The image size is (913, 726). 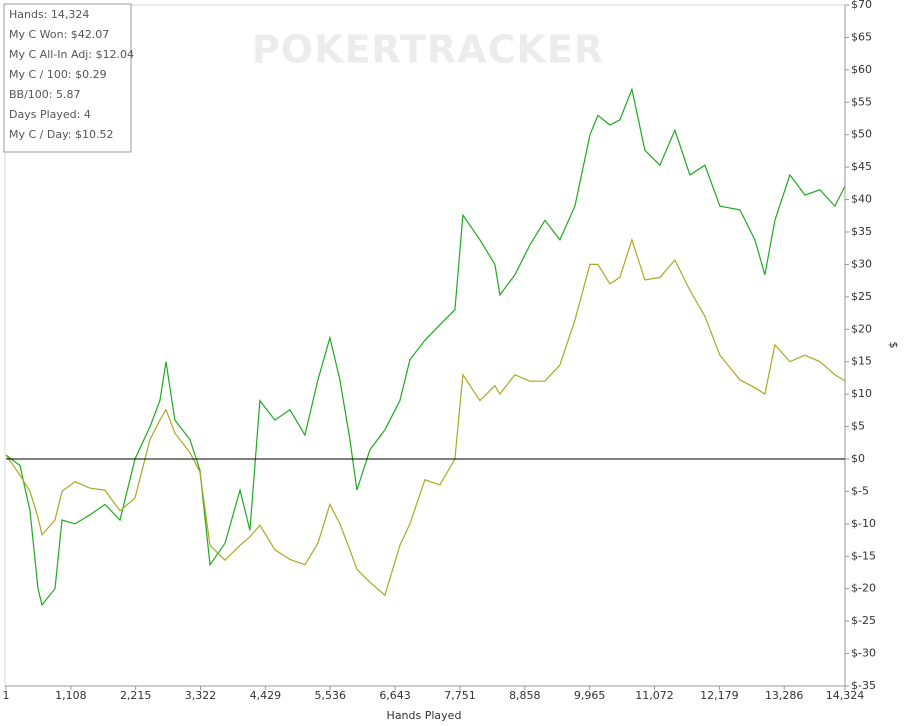 What do you see at coordinates (861, 69) in the screenshot?
I see `y-tick-label: $60` at bounding box center [861, 69].